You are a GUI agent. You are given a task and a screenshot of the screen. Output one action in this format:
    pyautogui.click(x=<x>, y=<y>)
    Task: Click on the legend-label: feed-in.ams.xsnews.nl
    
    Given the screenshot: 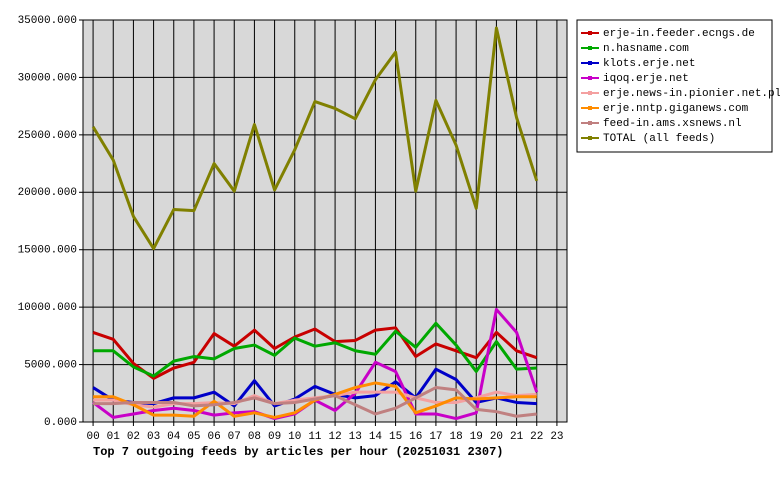 What is the action you would take?
    pyautogui.click(x=672, y=124)
    